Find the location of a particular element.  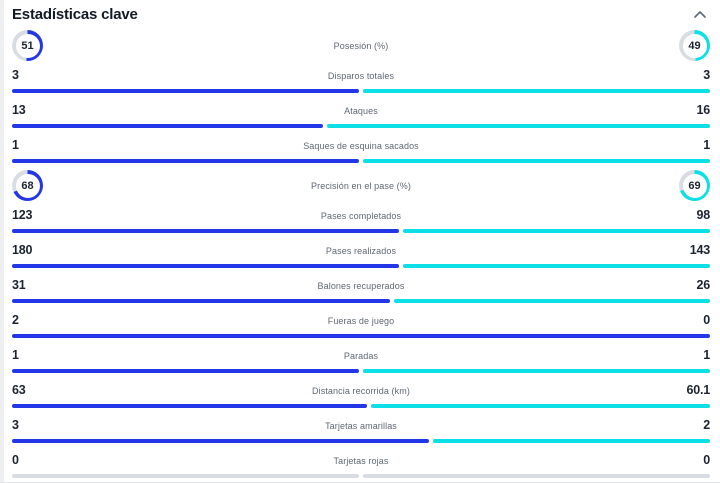

stat-label: Ataques is located at coordinates (361, 111).